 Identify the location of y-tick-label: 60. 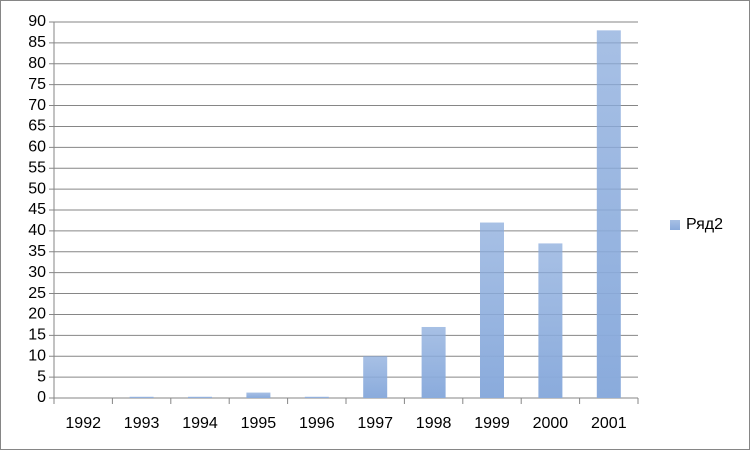
(37, 147).